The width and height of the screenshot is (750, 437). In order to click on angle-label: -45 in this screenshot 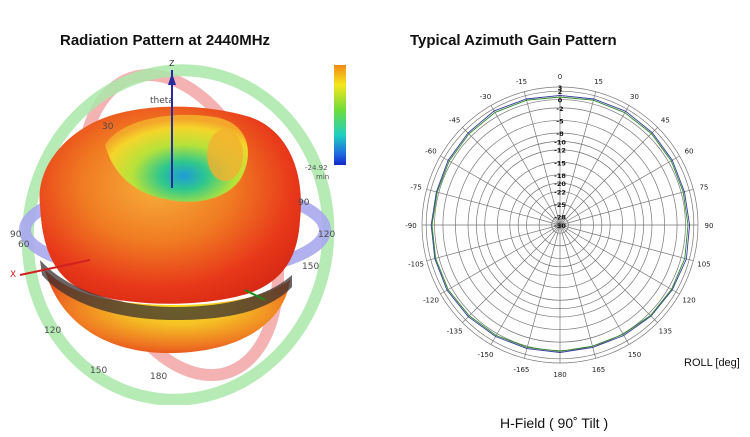, I will do `click(454, 121)`.